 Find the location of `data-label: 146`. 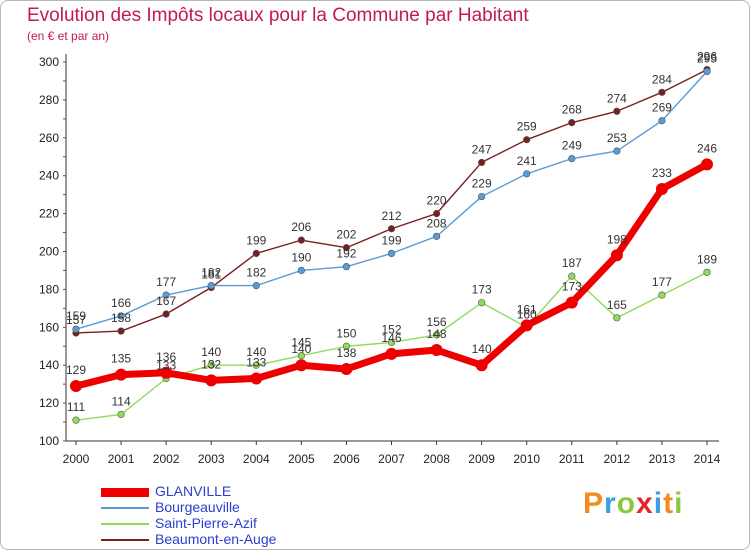

data-label: 146 is located at coordinates (391, 338).